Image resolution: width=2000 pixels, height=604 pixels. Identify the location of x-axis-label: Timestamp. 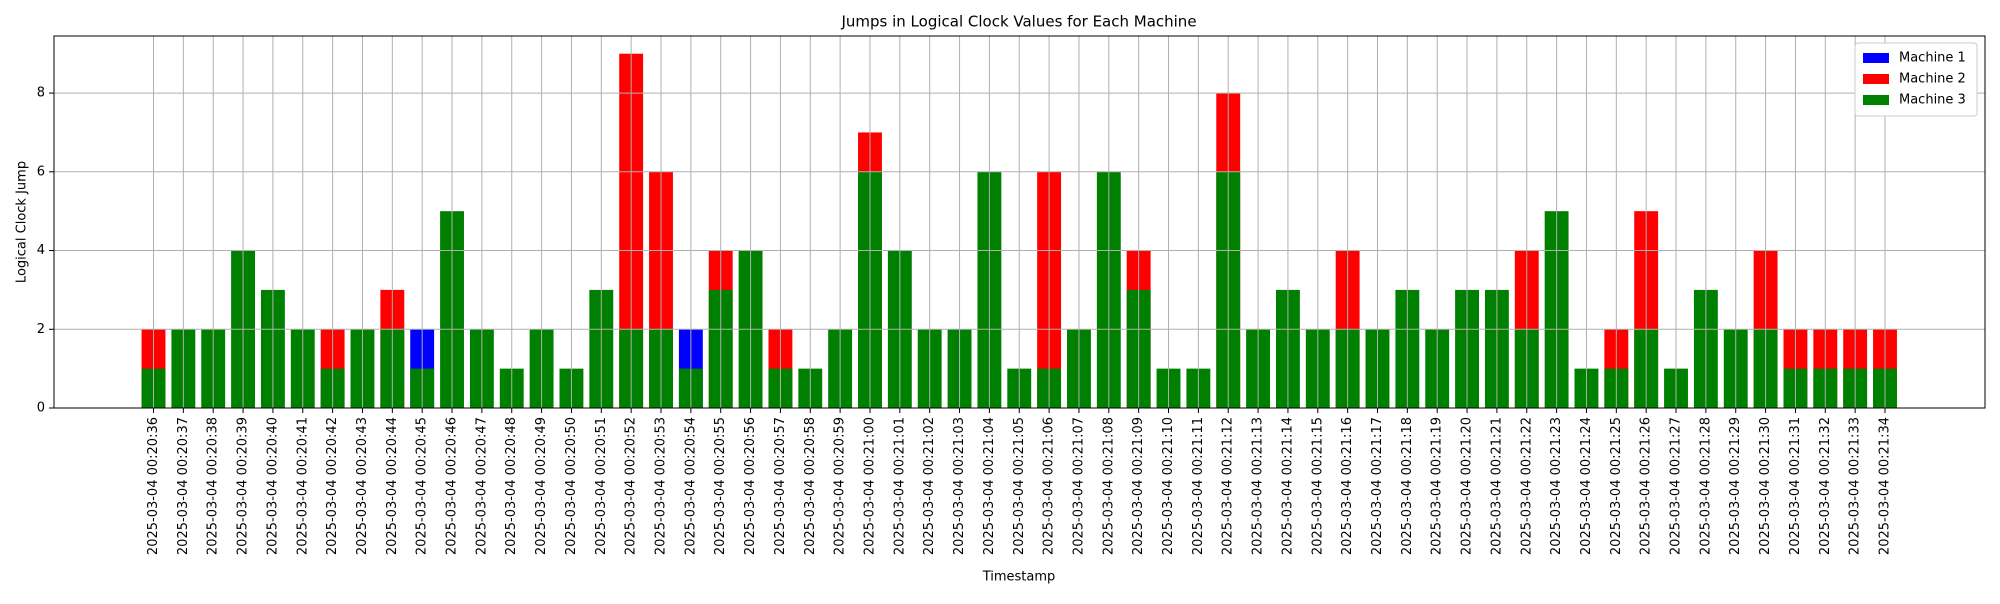
(1019, 577).